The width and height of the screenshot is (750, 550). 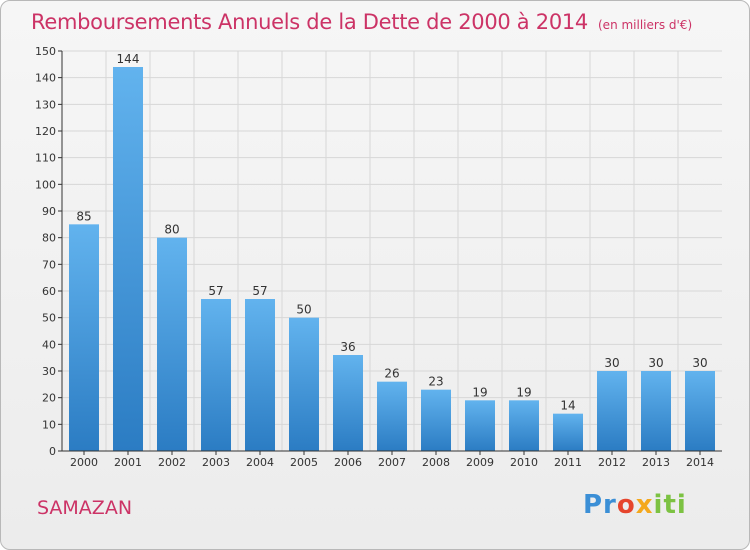 What do you see at coordinates (435, 382) in the screenshot?
I see `data-label: 23` at bounding box center [435, 382].